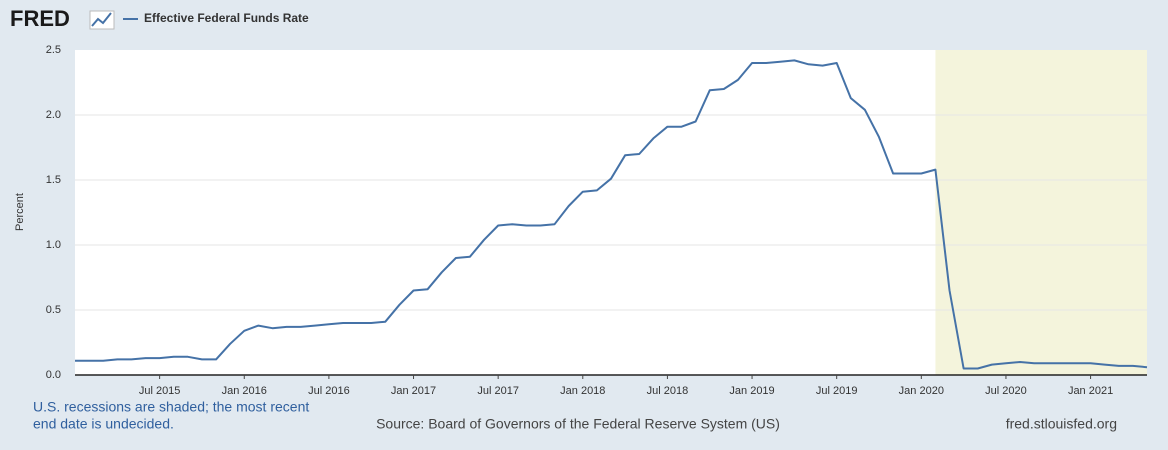 This screenshot has height=450, width=1168. Describe the element at coordinates (1006, 391) in the screenshot. I see `x-tick-label: Jul 2020` at that location.